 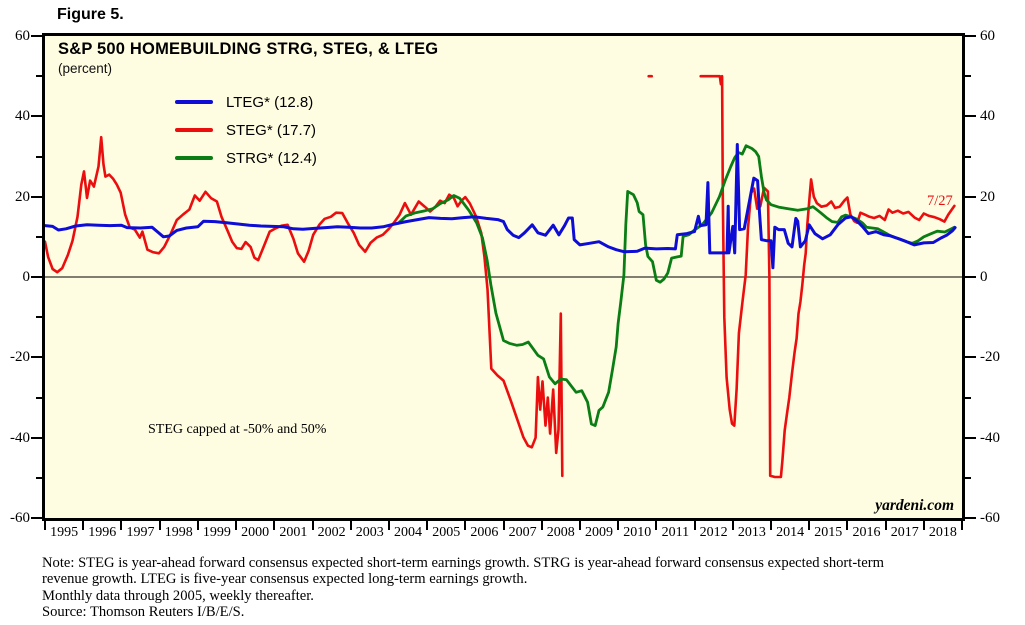 What do you see at coordinates (22, 116) in the screenshot?
I see `y-axis-label-left: 40` at bounding box center [22, 116].